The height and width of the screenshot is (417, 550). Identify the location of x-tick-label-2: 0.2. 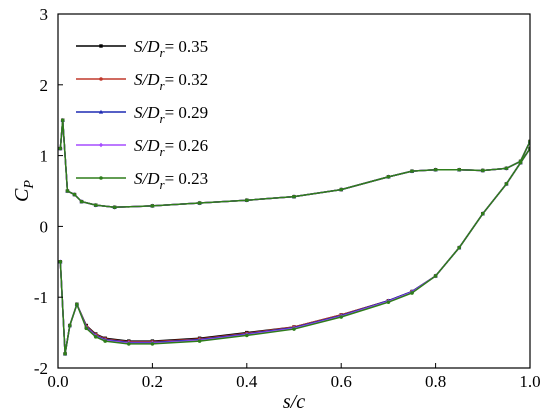
(152, 381).